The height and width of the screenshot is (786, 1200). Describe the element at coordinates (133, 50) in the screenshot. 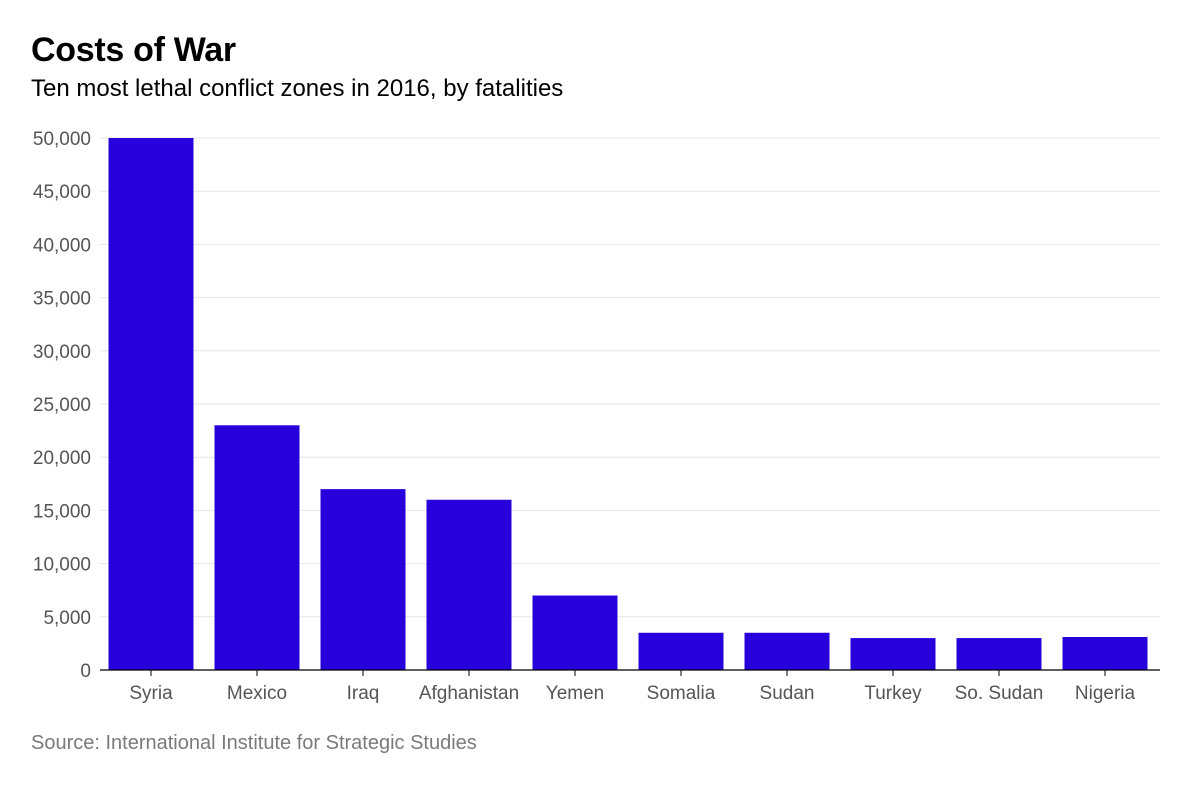

I see `chart-title: Costs of War` at that location.